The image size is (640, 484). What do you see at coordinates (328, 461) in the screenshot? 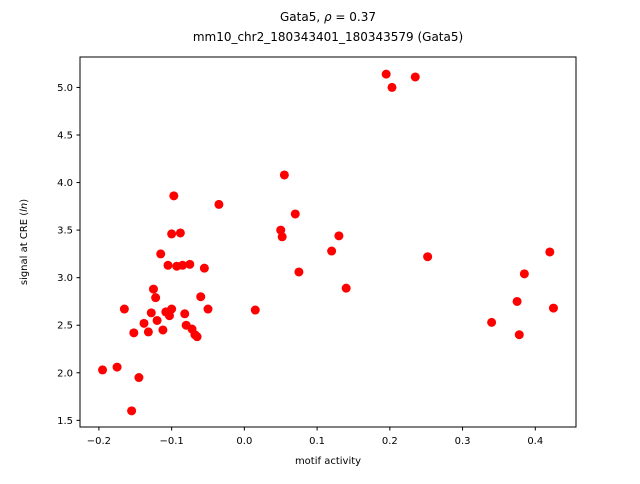
I see `x-axis-label: motif activity` at bounding box center [328, 461].